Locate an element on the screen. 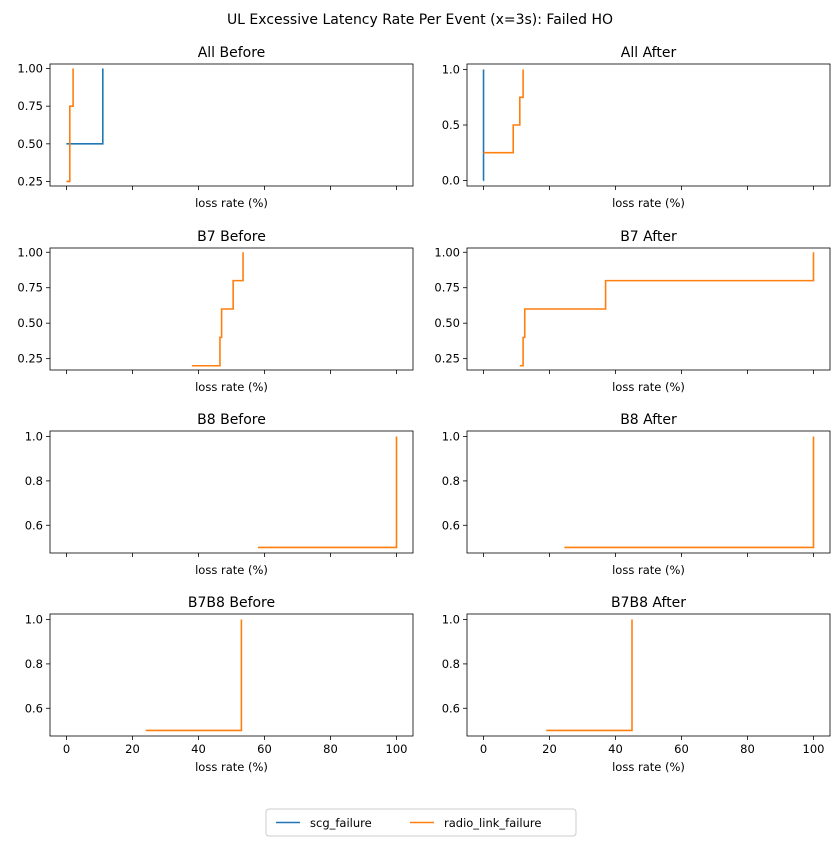 The width and height of the screenshot is (839, 845). subplot-title-b8-after: B8 After is located at coordinates (648, 420).